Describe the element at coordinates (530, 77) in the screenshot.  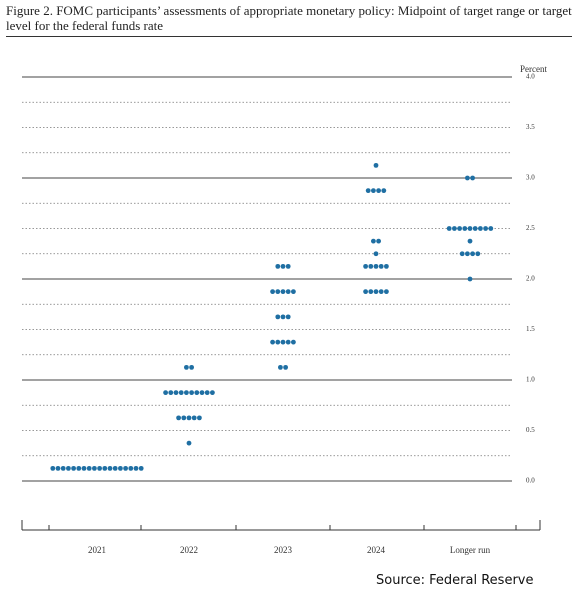
I see `y-tick-label: 4.0` at that location.